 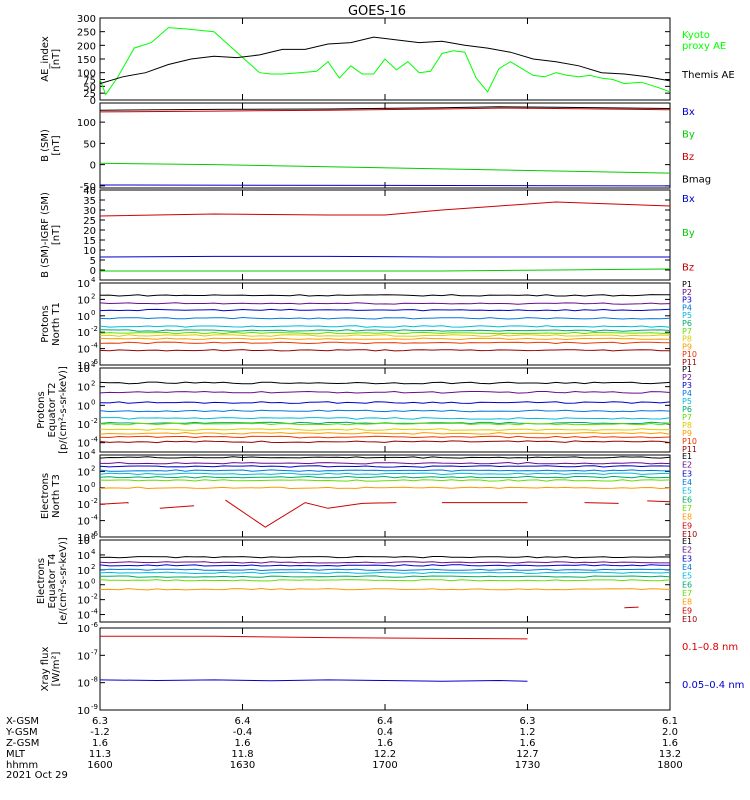 What do you see at coordinates (99, 765) in the screenshot?
I see `orbit-value: 1600` at bounding box center [99, 765].